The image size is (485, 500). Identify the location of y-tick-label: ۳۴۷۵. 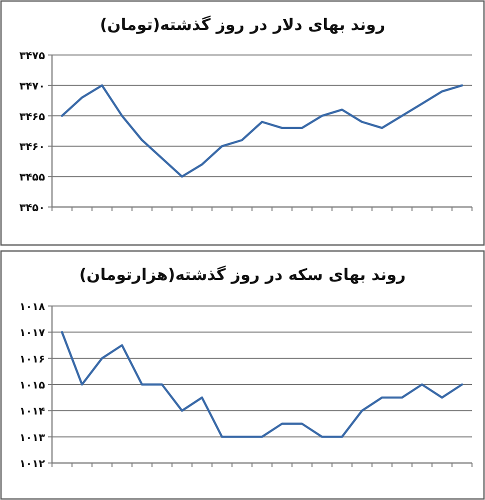
(32, 56).